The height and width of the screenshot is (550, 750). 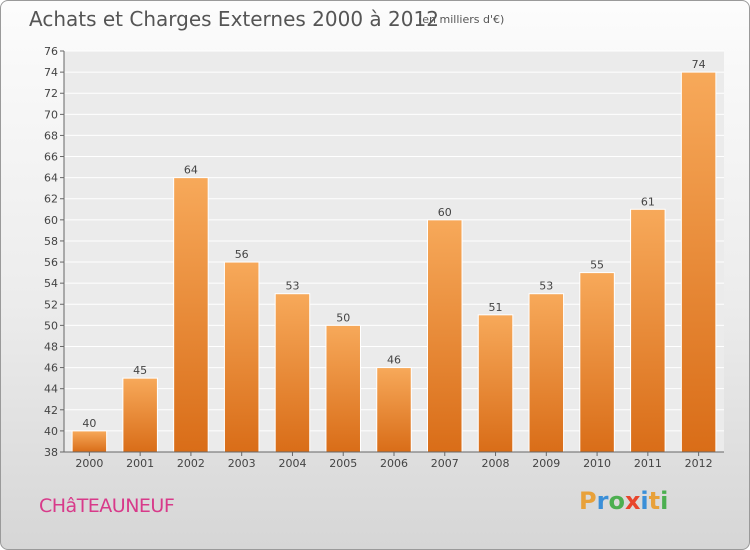 I want to click on x-tick-label: 2001, so click(x=140, y=463).